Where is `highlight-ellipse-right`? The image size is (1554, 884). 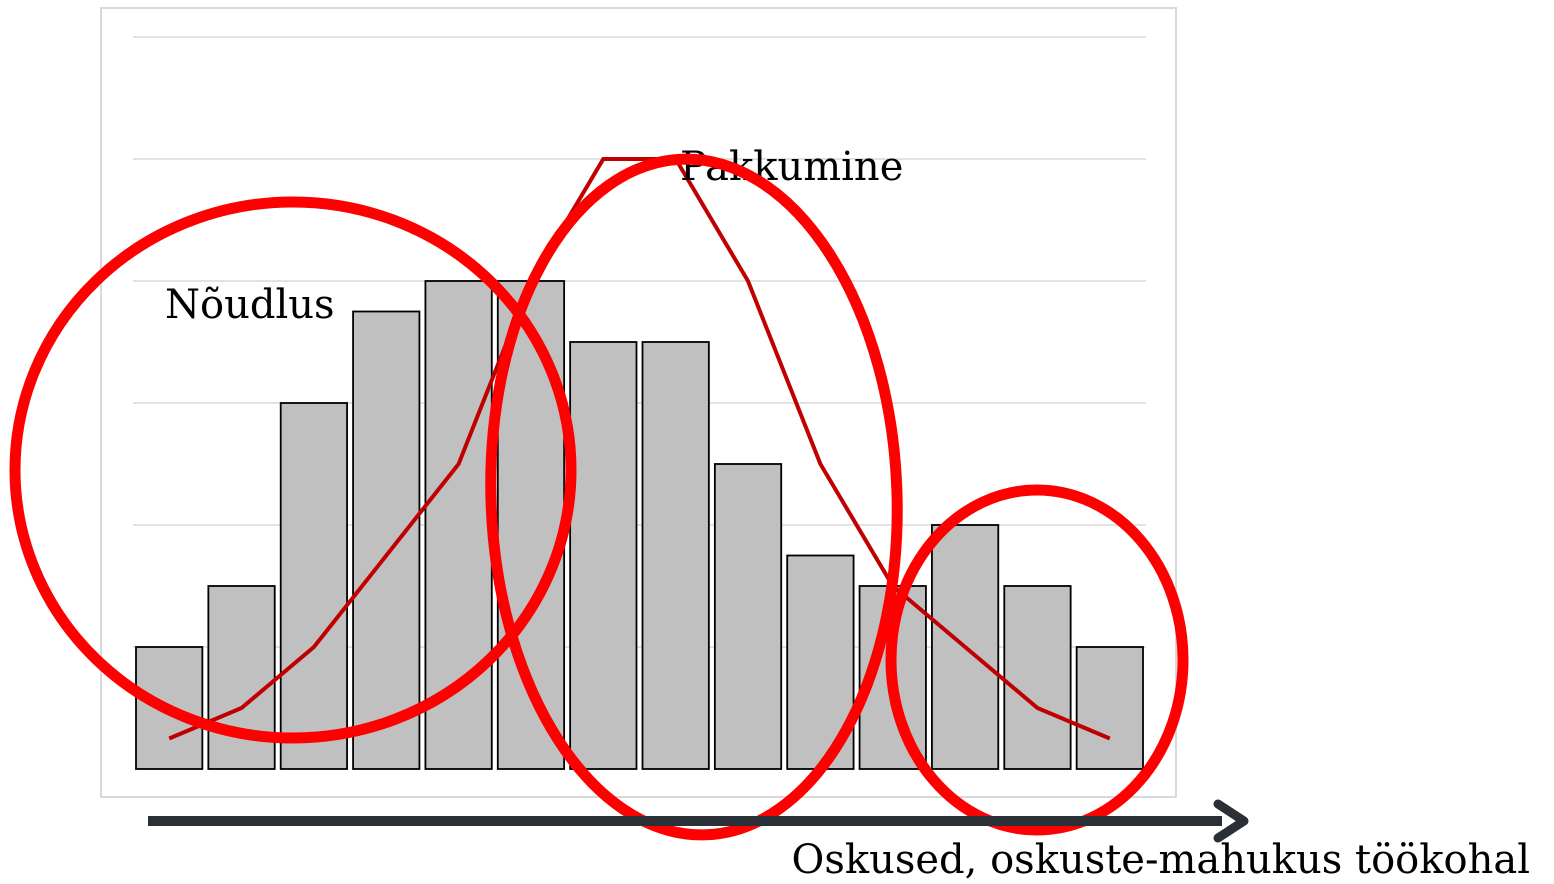 highlight-ellipse-right is located at coordinates (1037, 660).